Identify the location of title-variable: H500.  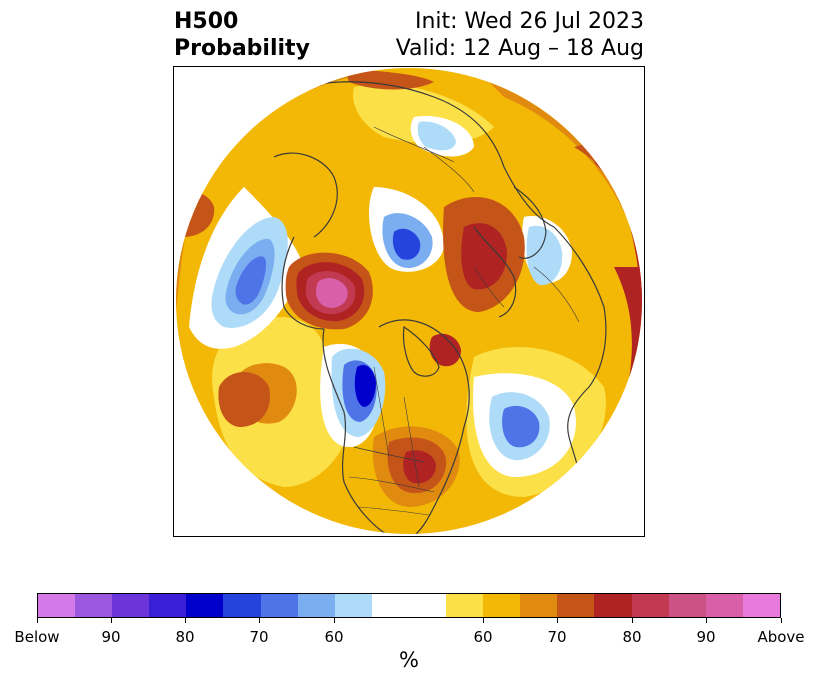
(206, 21).